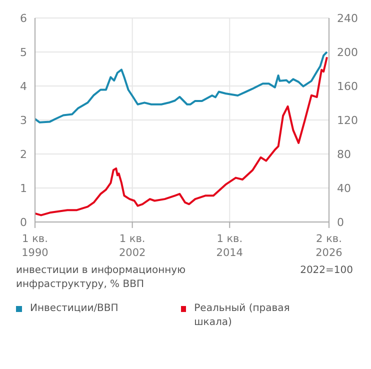 The width and height of the screenshot is (371, 369). What do you see at coordinates (230, 246) in the screenshot?
I see `x-tick-label: 1 кв. 2014` at bounding box center [230, 246].